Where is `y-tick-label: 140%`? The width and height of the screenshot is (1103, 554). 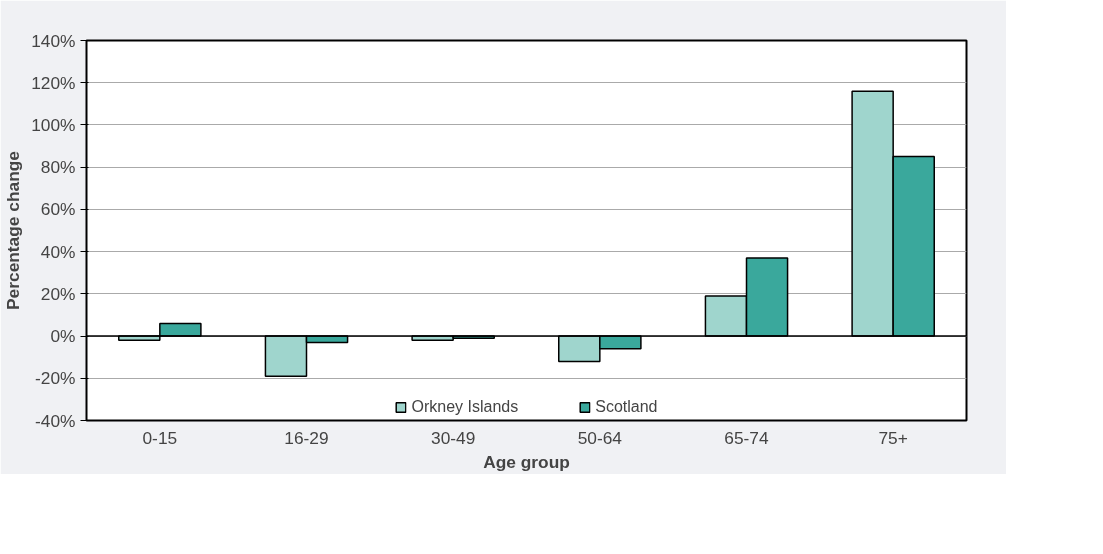 y-tick-label: 140% is located at coordinates (53, 40).